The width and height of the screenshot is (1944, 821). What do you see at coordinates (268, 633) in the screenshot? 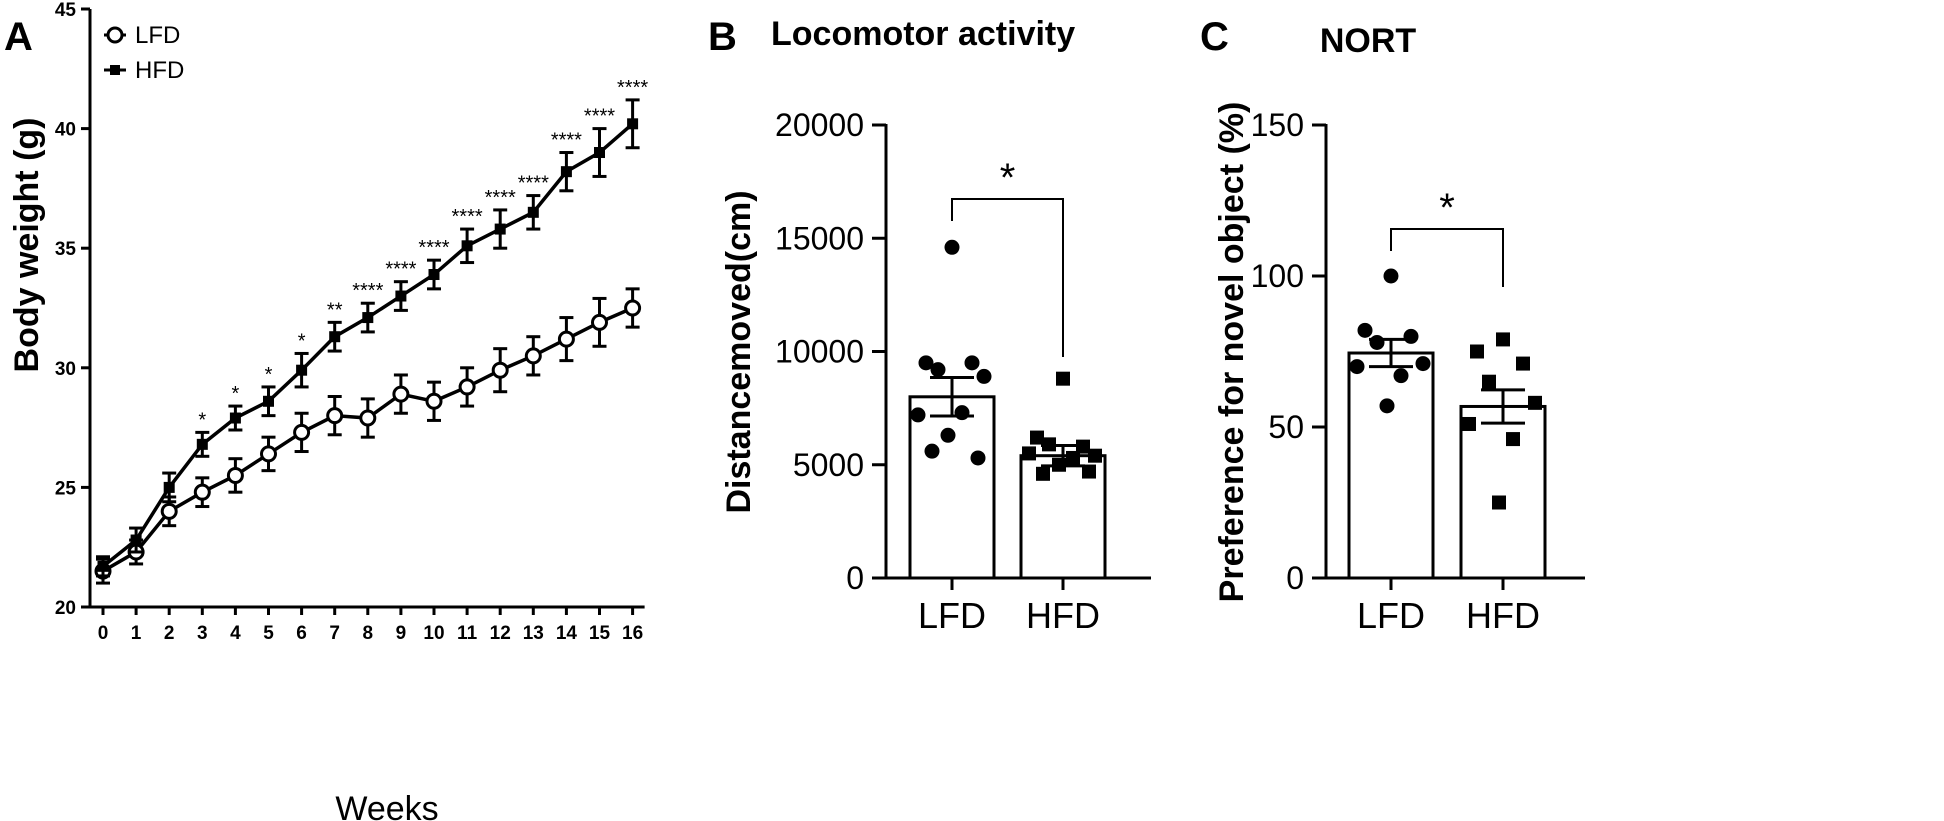
I see `panel-a-x-tick-label: 5` at bounding box center [268, 633].